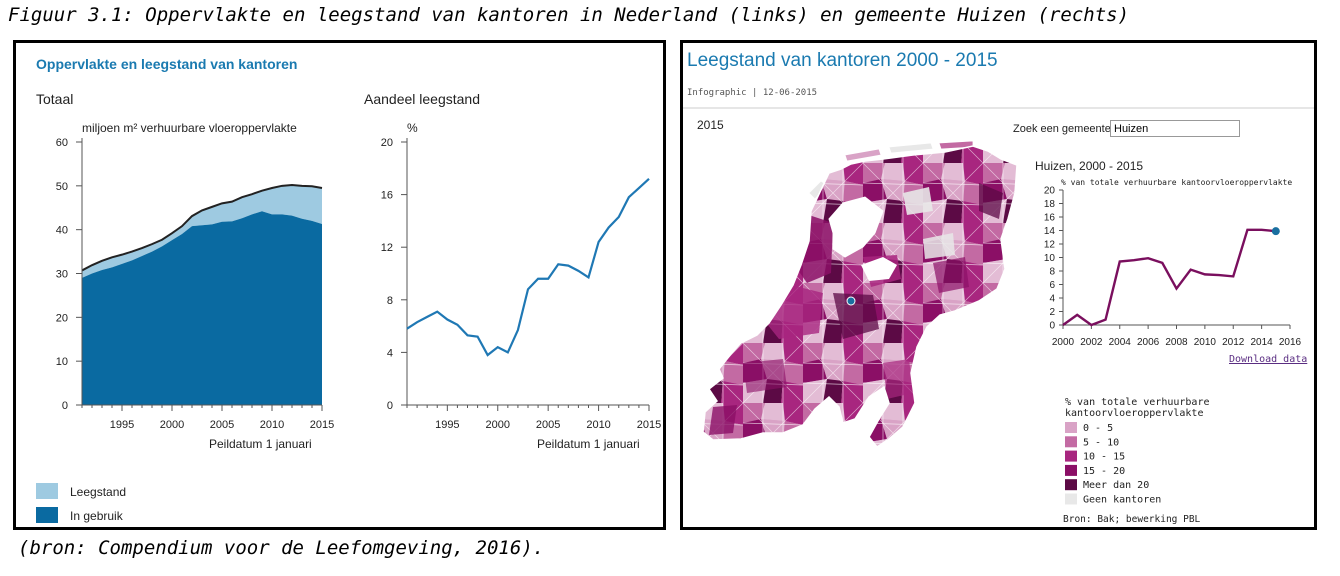 This screenshot has width=1340, height=576. I want to click on area-xtick-label: 2010, so click(272, 425).